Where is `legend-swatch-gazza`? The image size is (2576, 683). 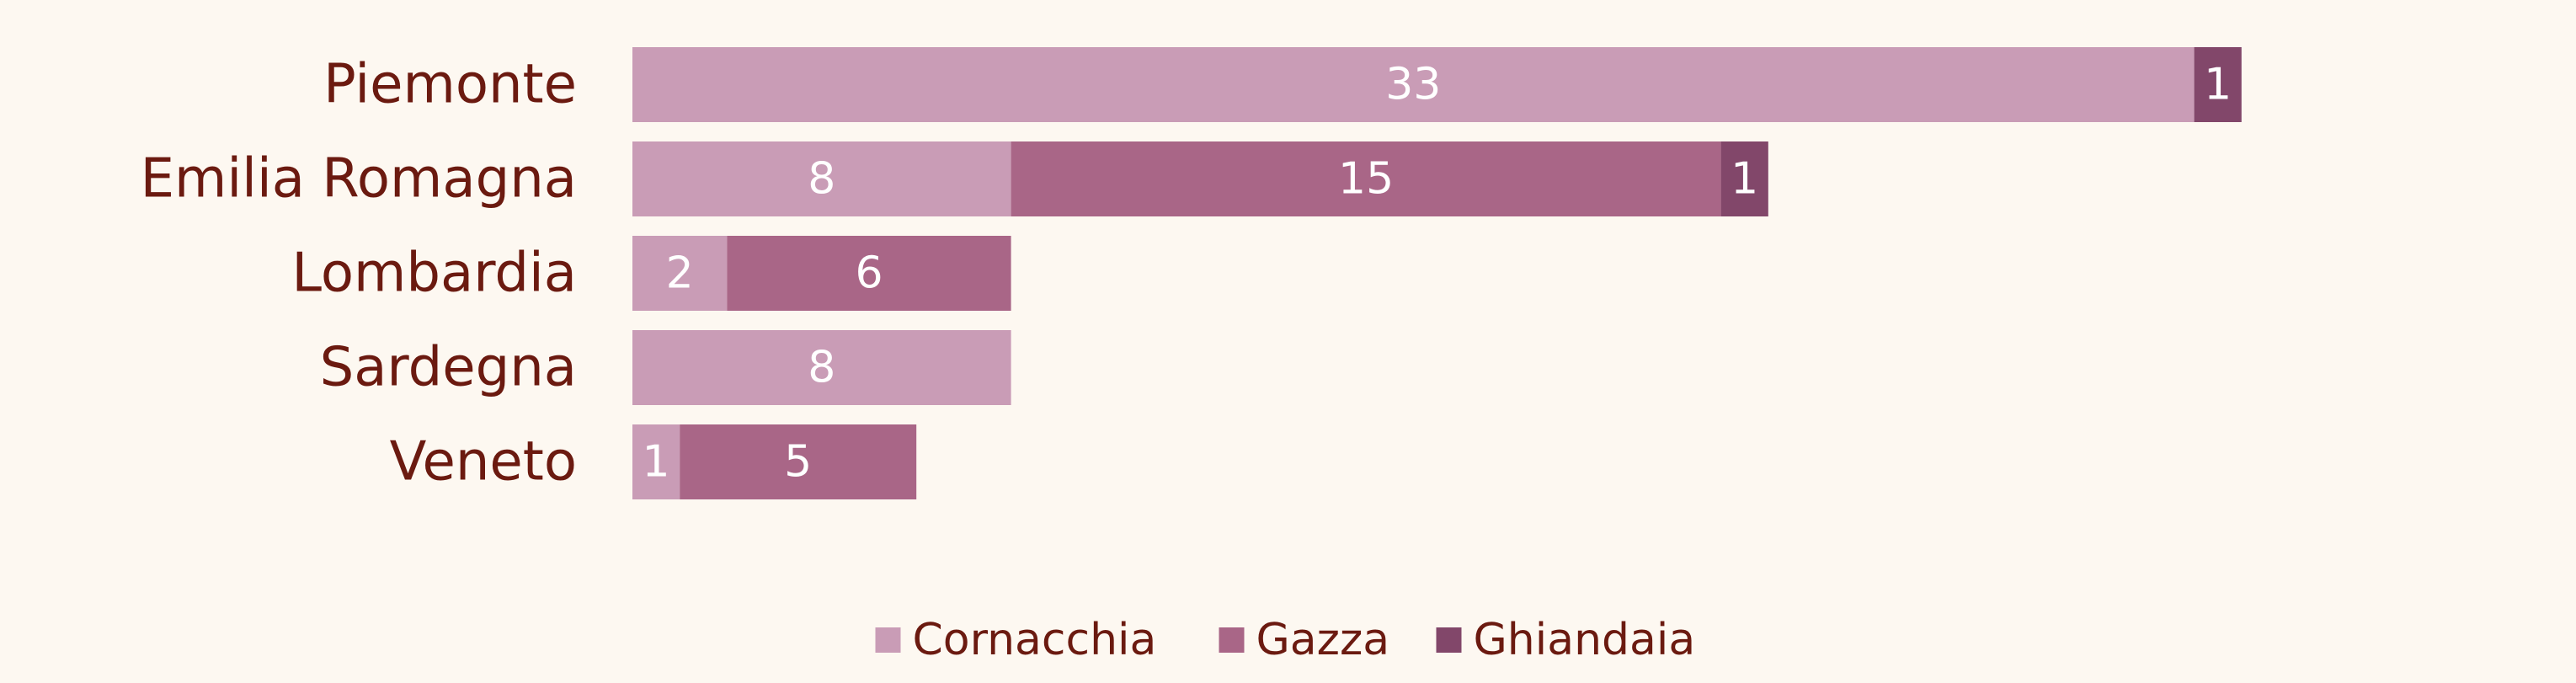
legend-swatch-gazza is located at coordinates (1232, 640).